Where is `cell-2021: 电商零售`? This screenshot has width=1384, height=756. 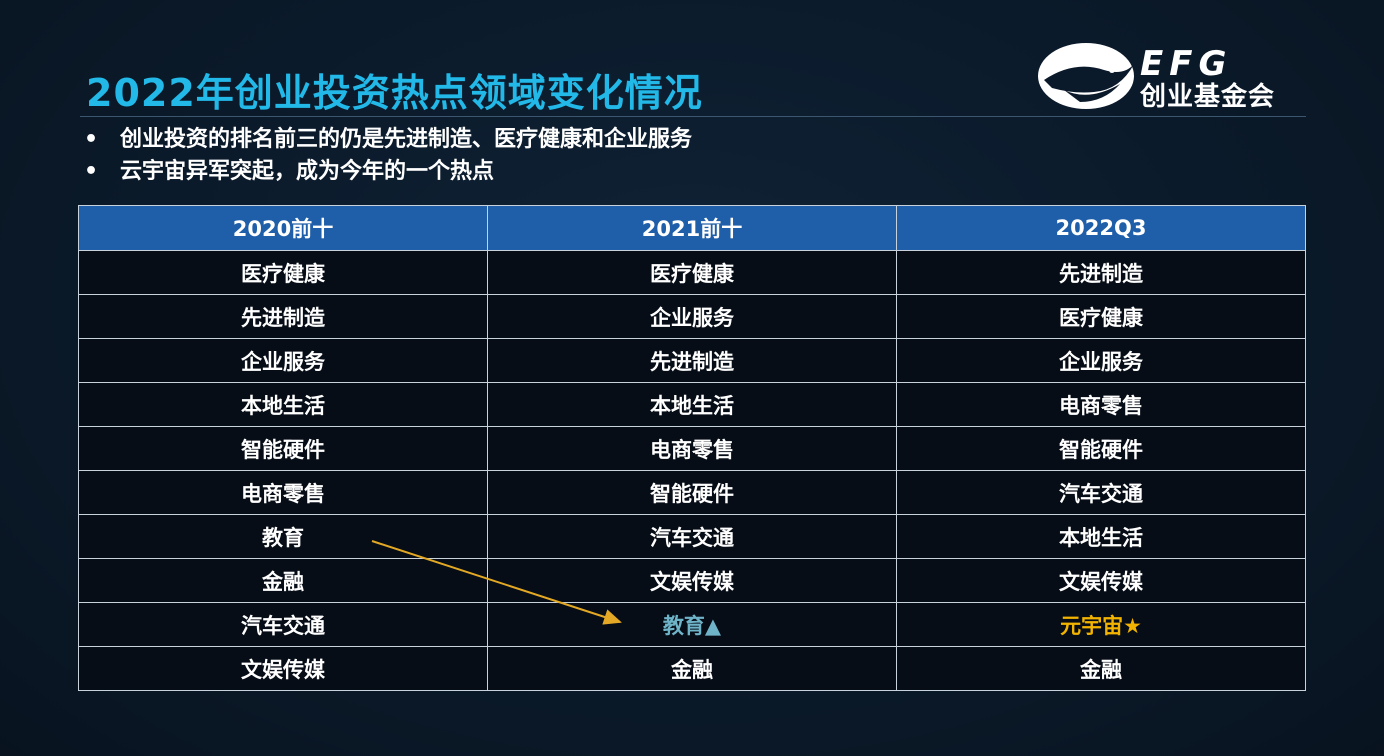 cell-2021: 电商零售 is located at coordinates (692, 448).